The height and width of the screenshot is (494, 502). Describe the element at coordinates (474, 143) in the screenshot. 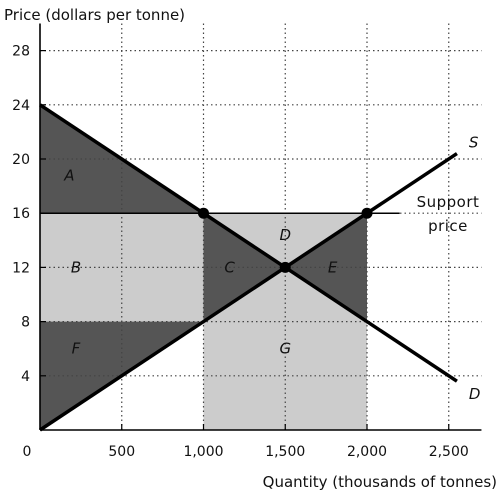

I see `supply-curve-label: S` at that location.